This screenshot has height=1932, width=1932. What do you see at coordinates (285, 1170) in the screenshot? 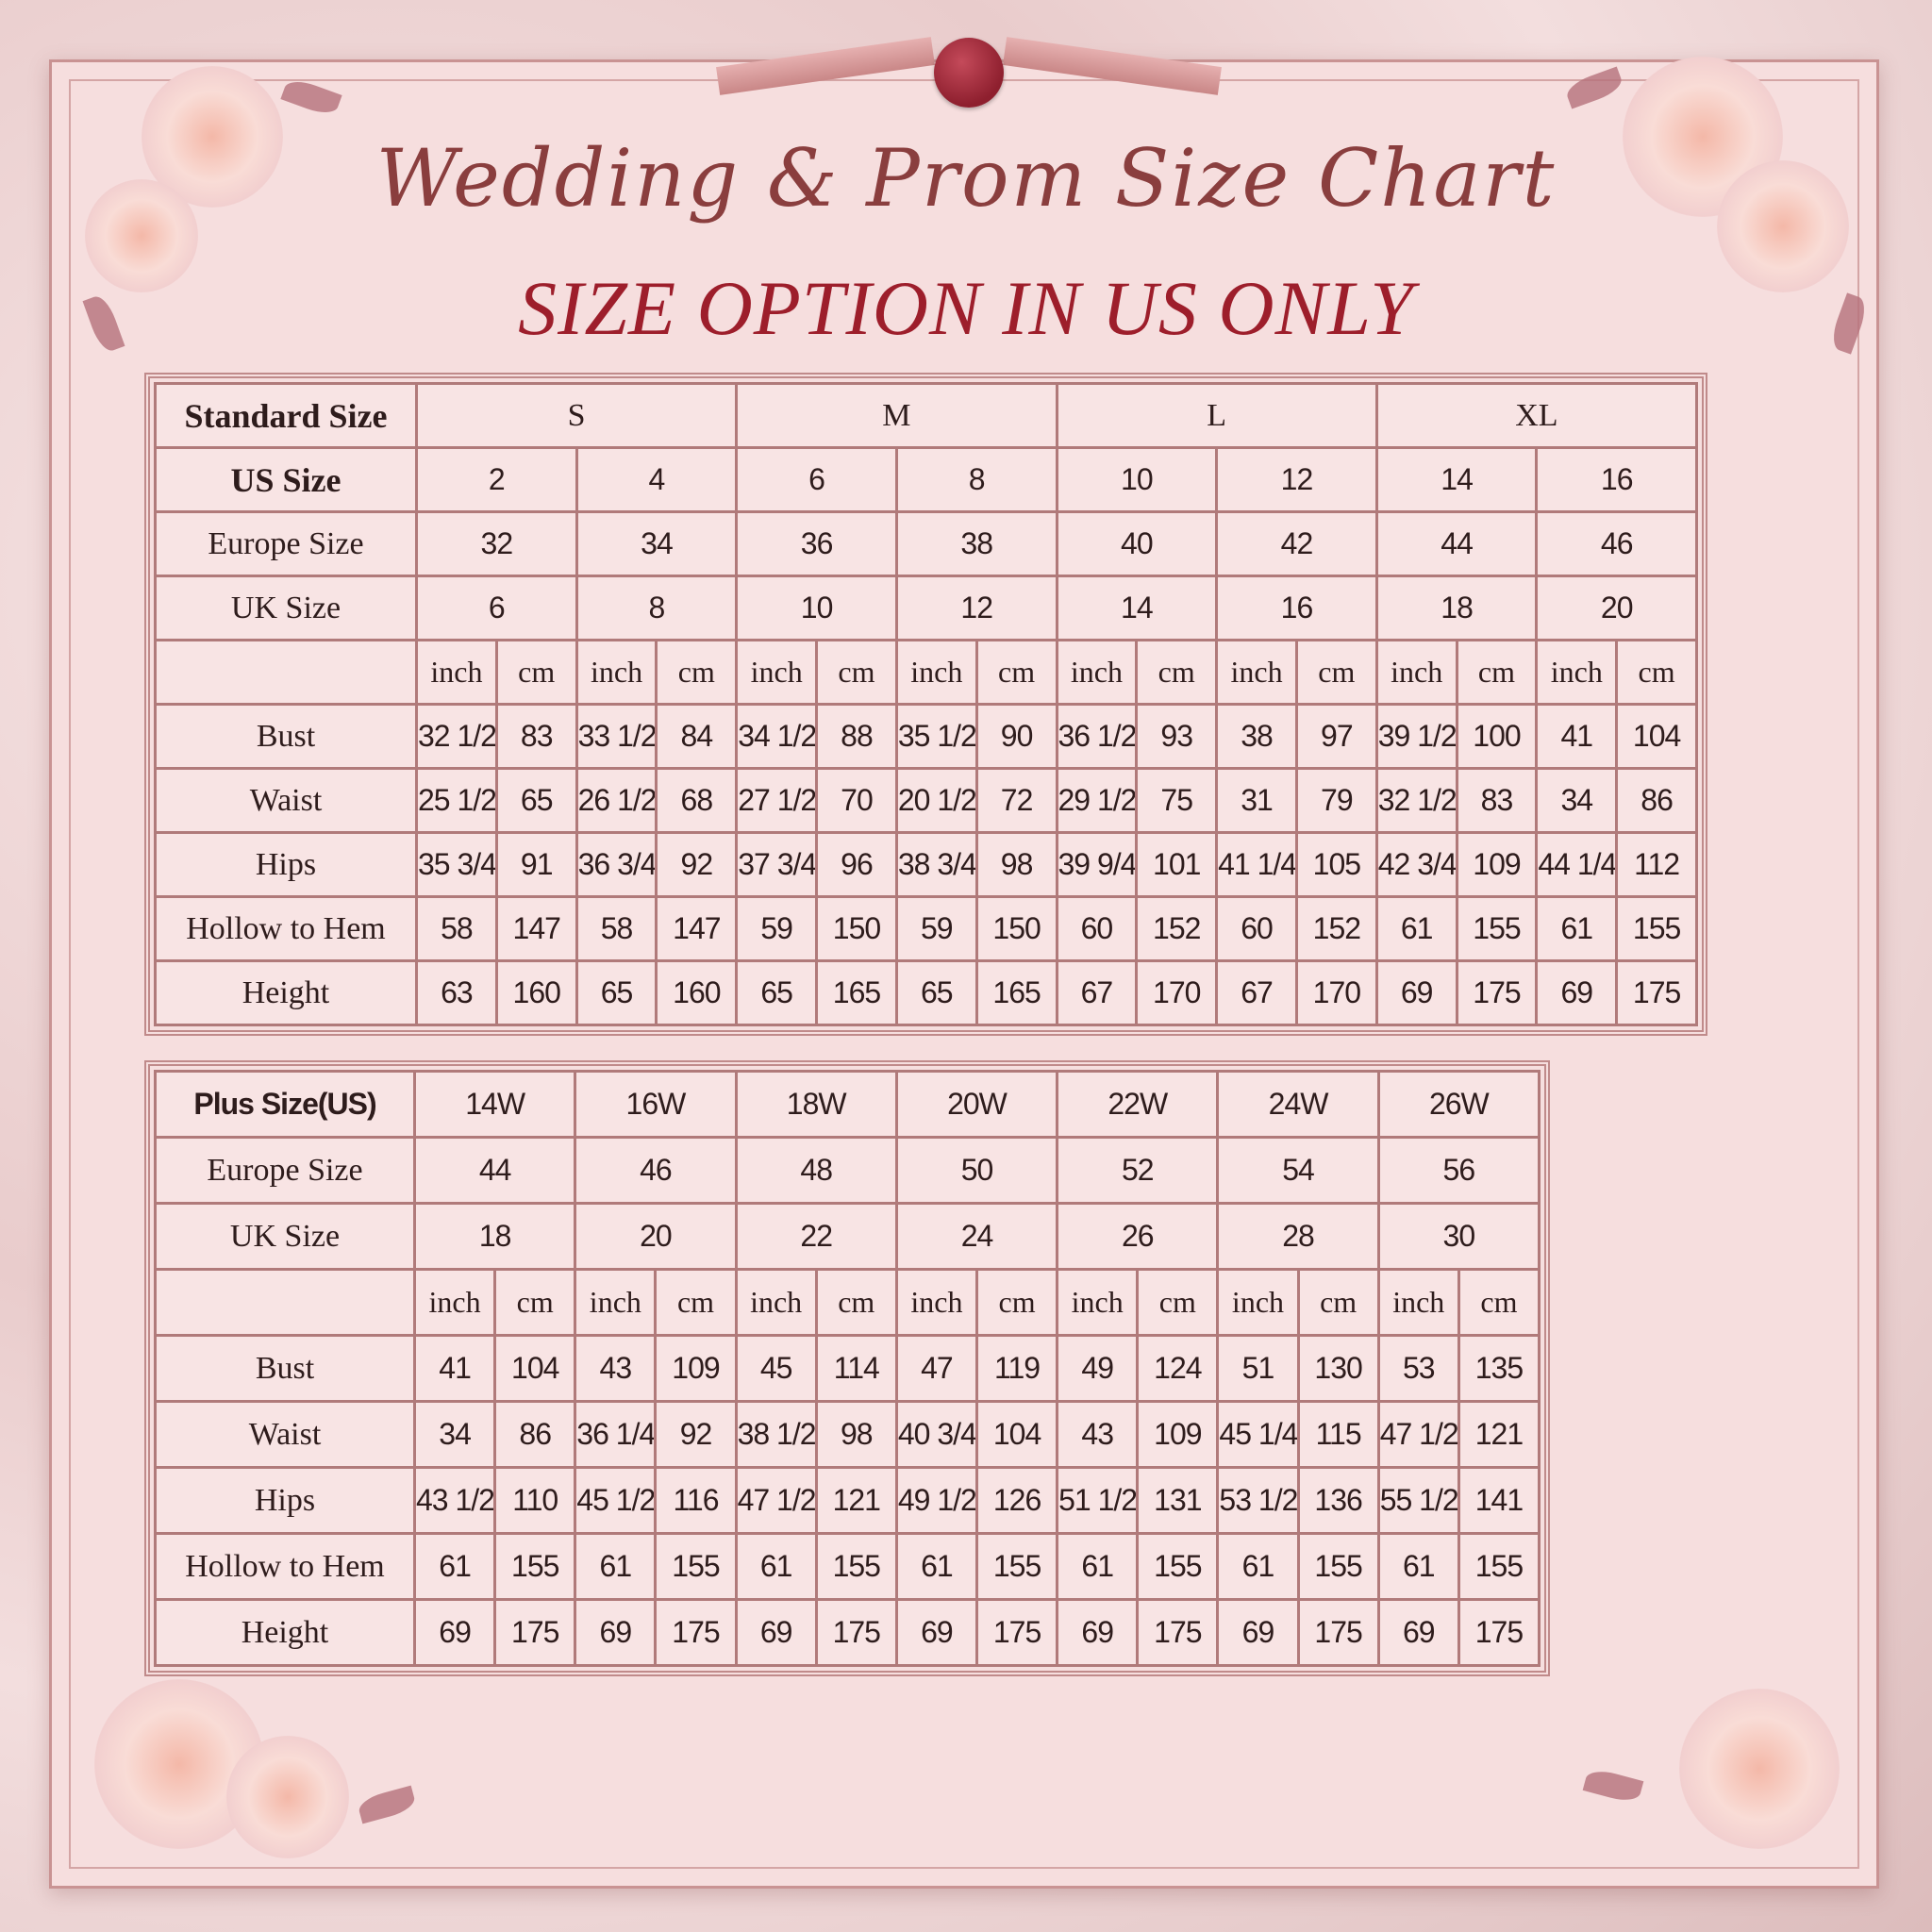
I see `row-label: Europe Size` at bounding box center [285, 1170].